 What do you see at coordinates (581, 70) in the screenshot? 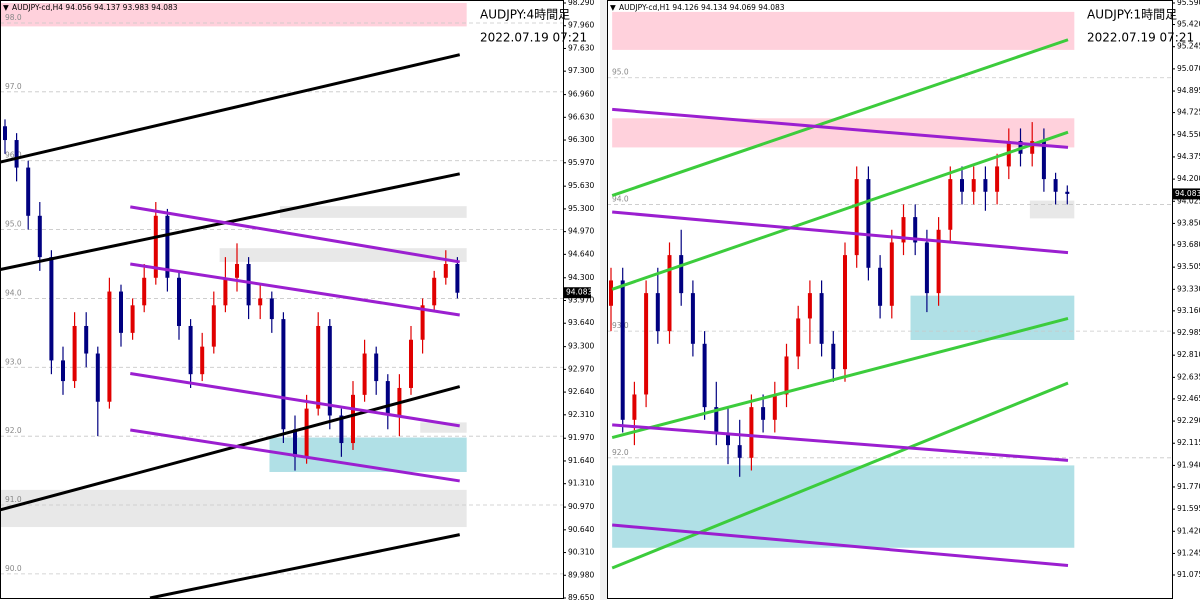
I see `y-tick-label: 97.300` at bounding box center [581, 70].